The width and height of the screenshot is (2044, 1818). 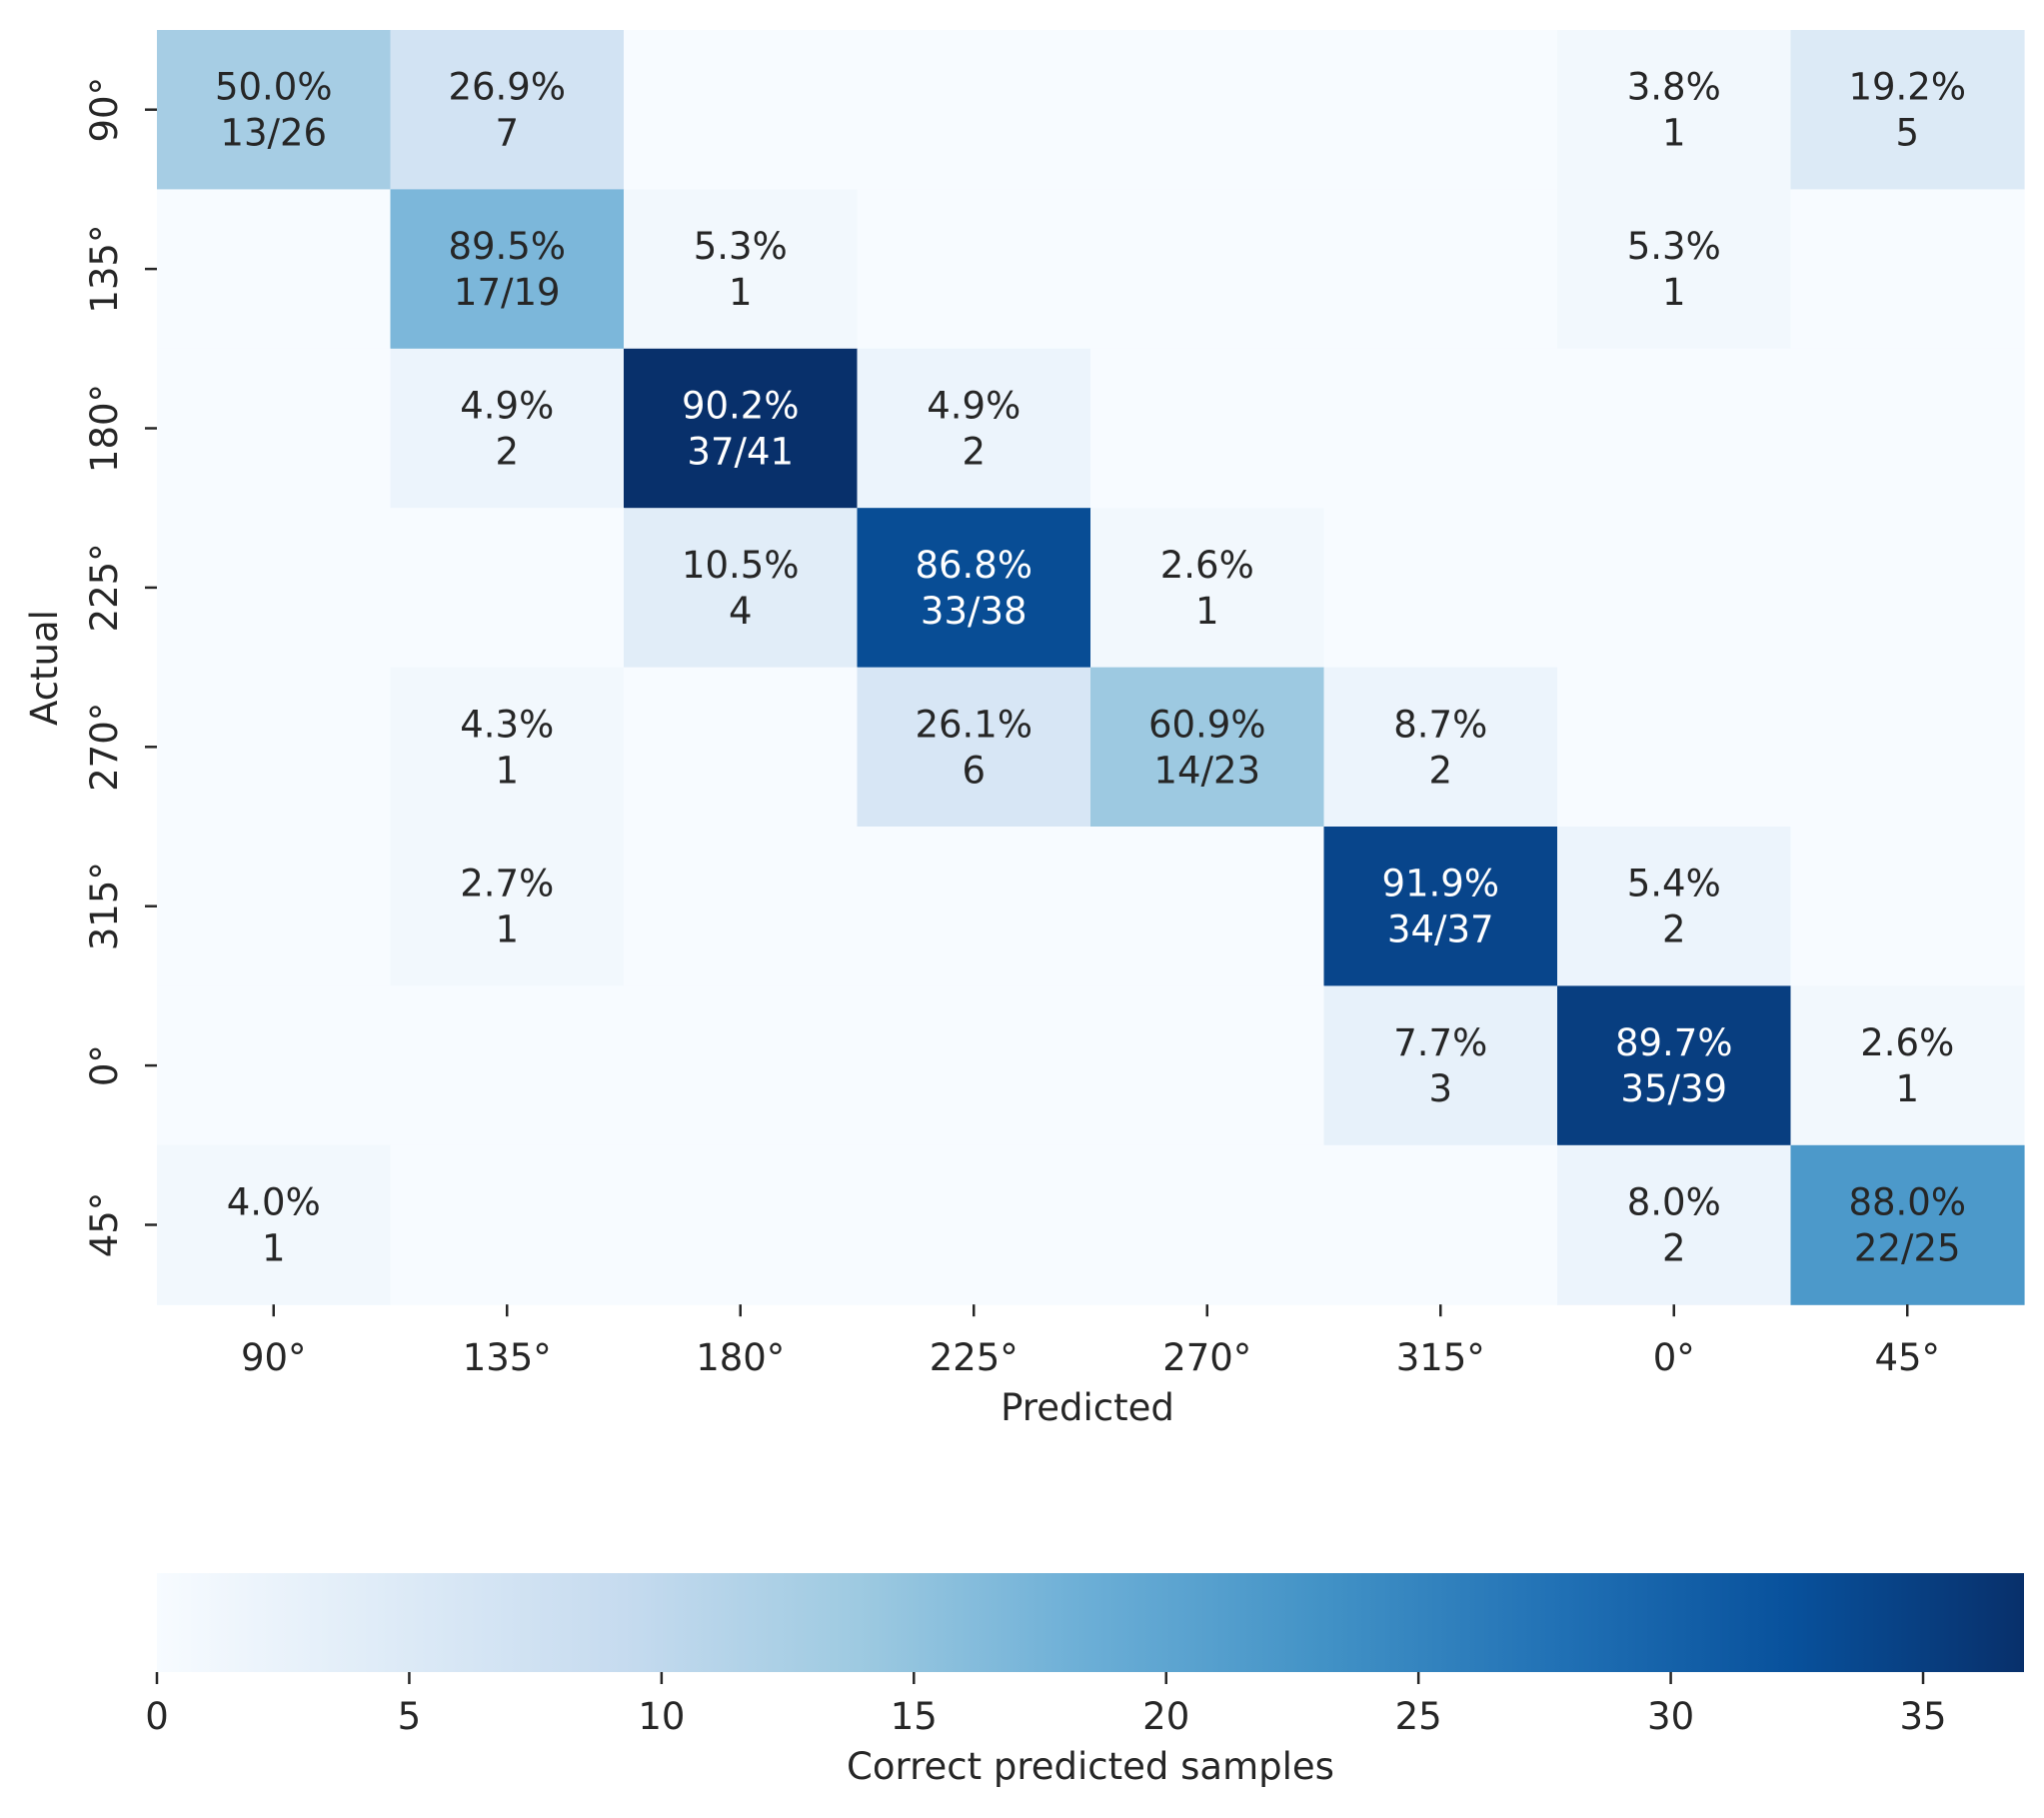 What do you see at coordinates (741, 406) in the screenshot?
I see `cell-percent-label: 90.2%` at bounding box center [741, 406].